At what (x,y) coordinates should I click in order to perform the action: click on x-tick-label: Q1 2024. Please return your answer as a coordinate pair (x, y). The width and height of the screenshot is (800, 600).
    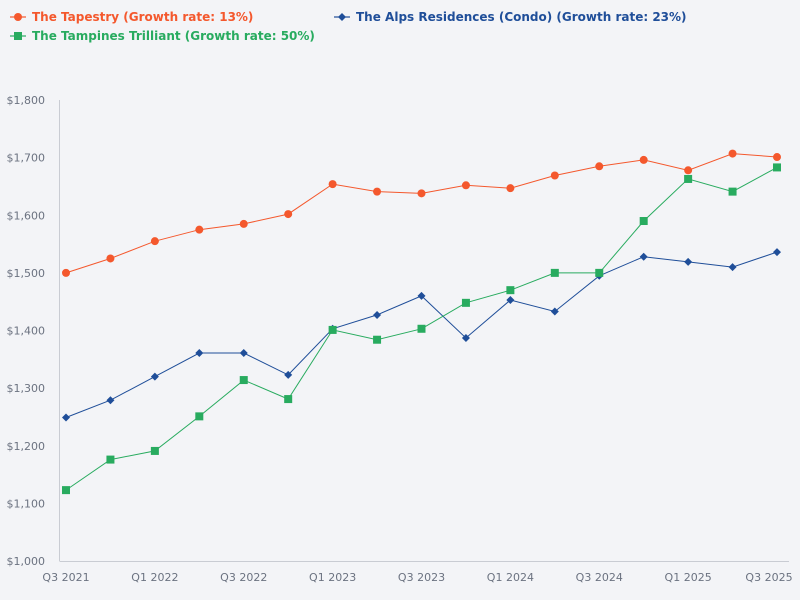
    Looking at the image, I should click on (510, 577).